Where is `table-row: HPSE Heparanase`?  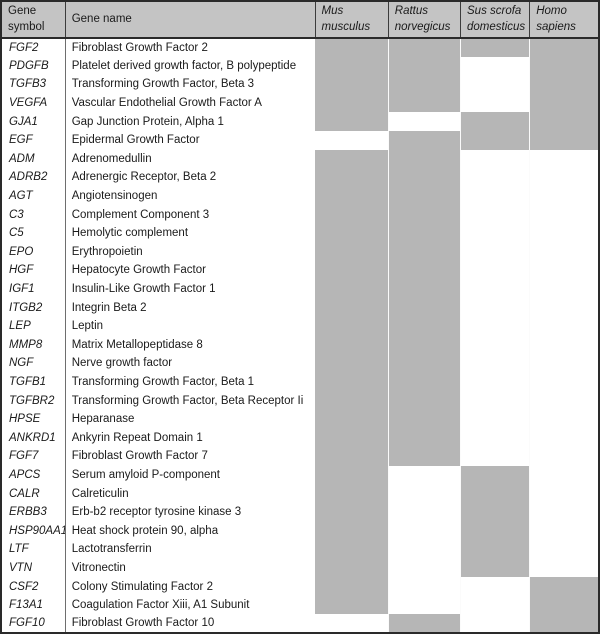 table-row: HPSE Heparanase is located at coordinates (300, 419).